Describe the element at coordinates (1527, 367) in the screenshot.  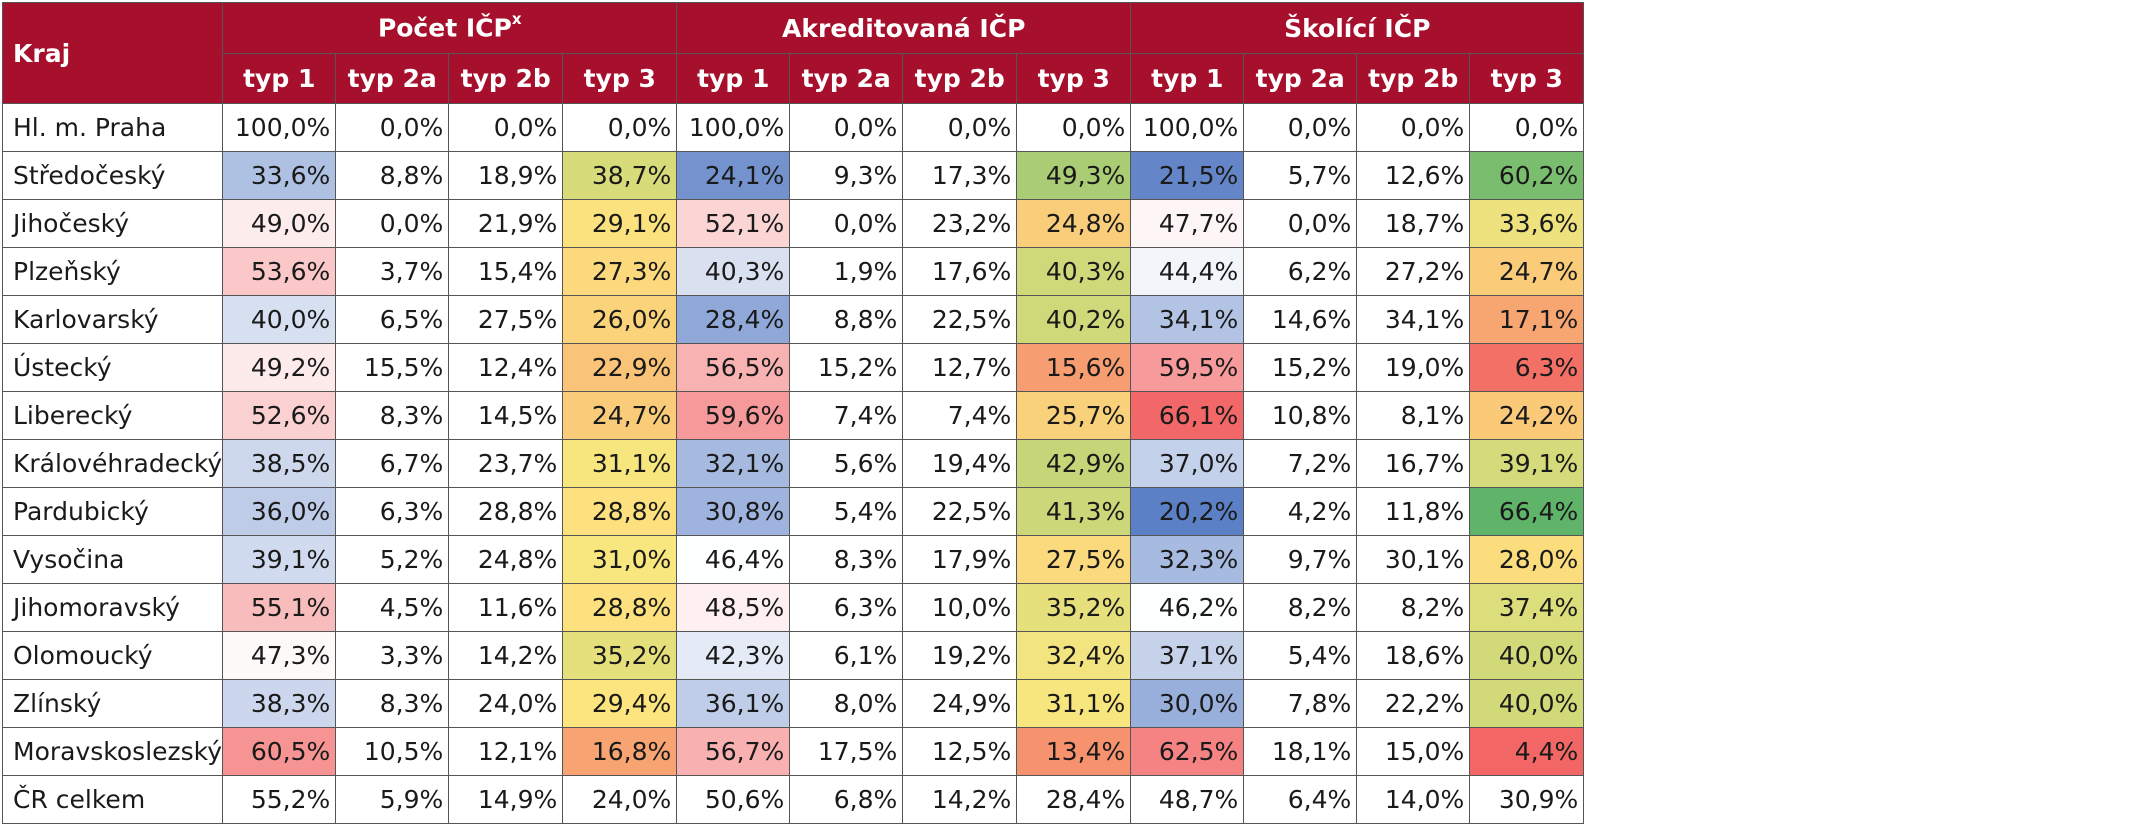
I see `value-cell: 6,3%` at that location.